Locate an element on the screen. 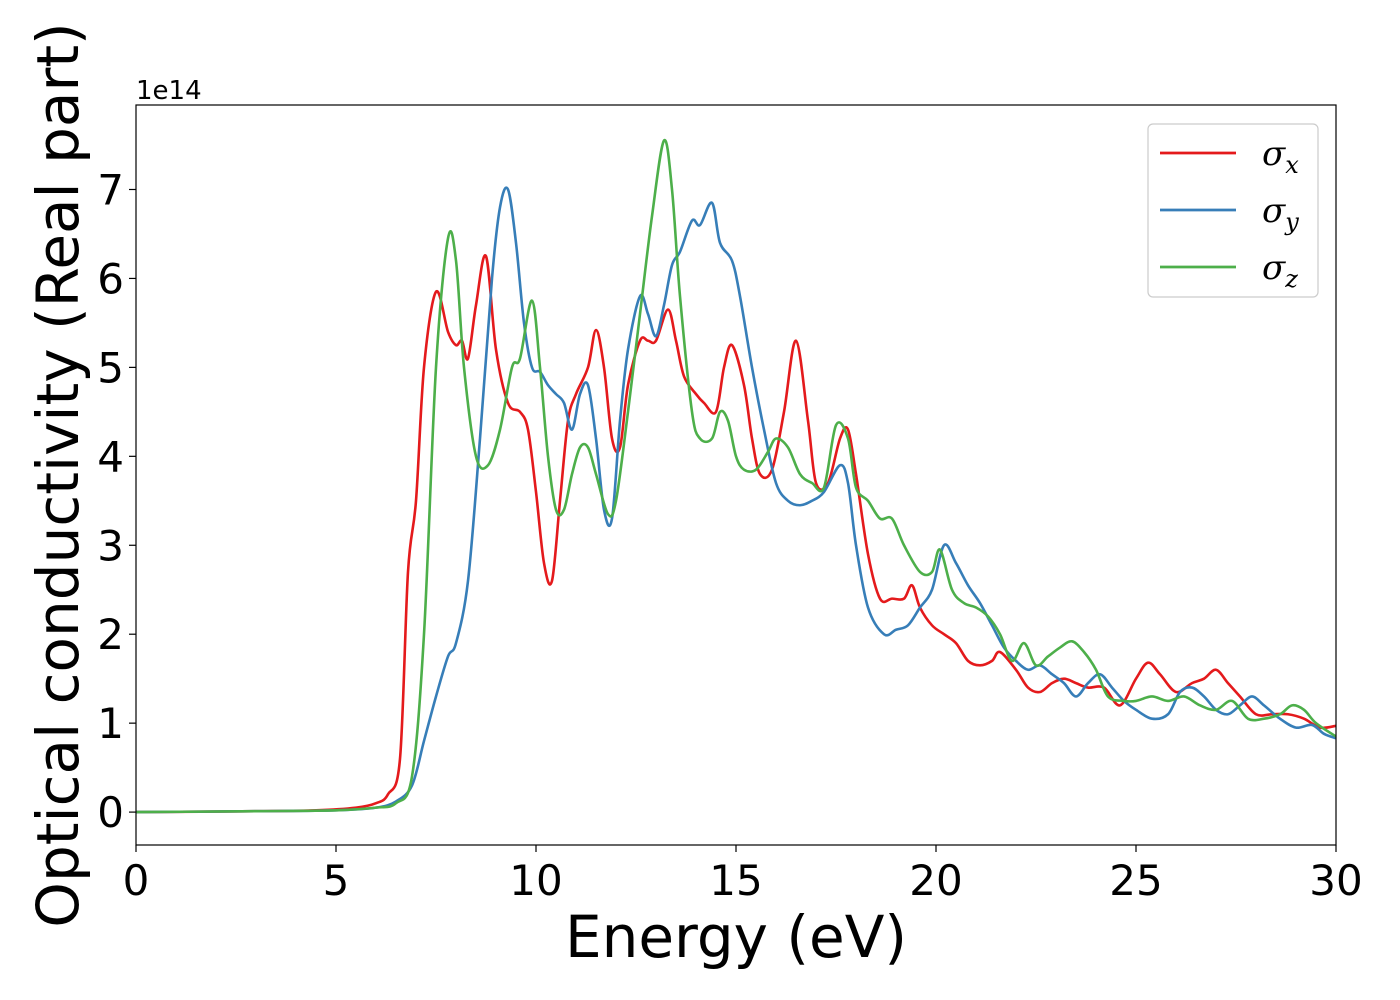 This screenshot has height=1000, width=1400. x-tick-label: 30 is located at coordinates (1335, 880).